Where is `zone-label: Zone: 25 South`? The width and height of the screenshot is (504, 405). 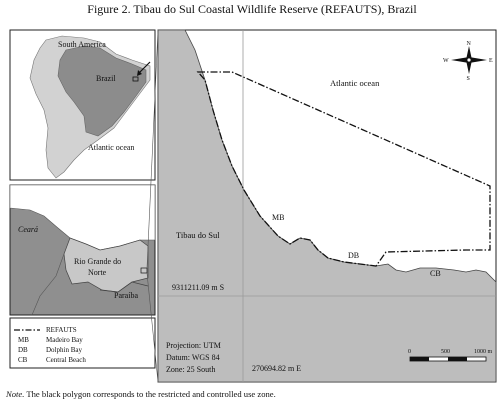 zone-label: Zone: 25 South is located at coordinates (190, 369).